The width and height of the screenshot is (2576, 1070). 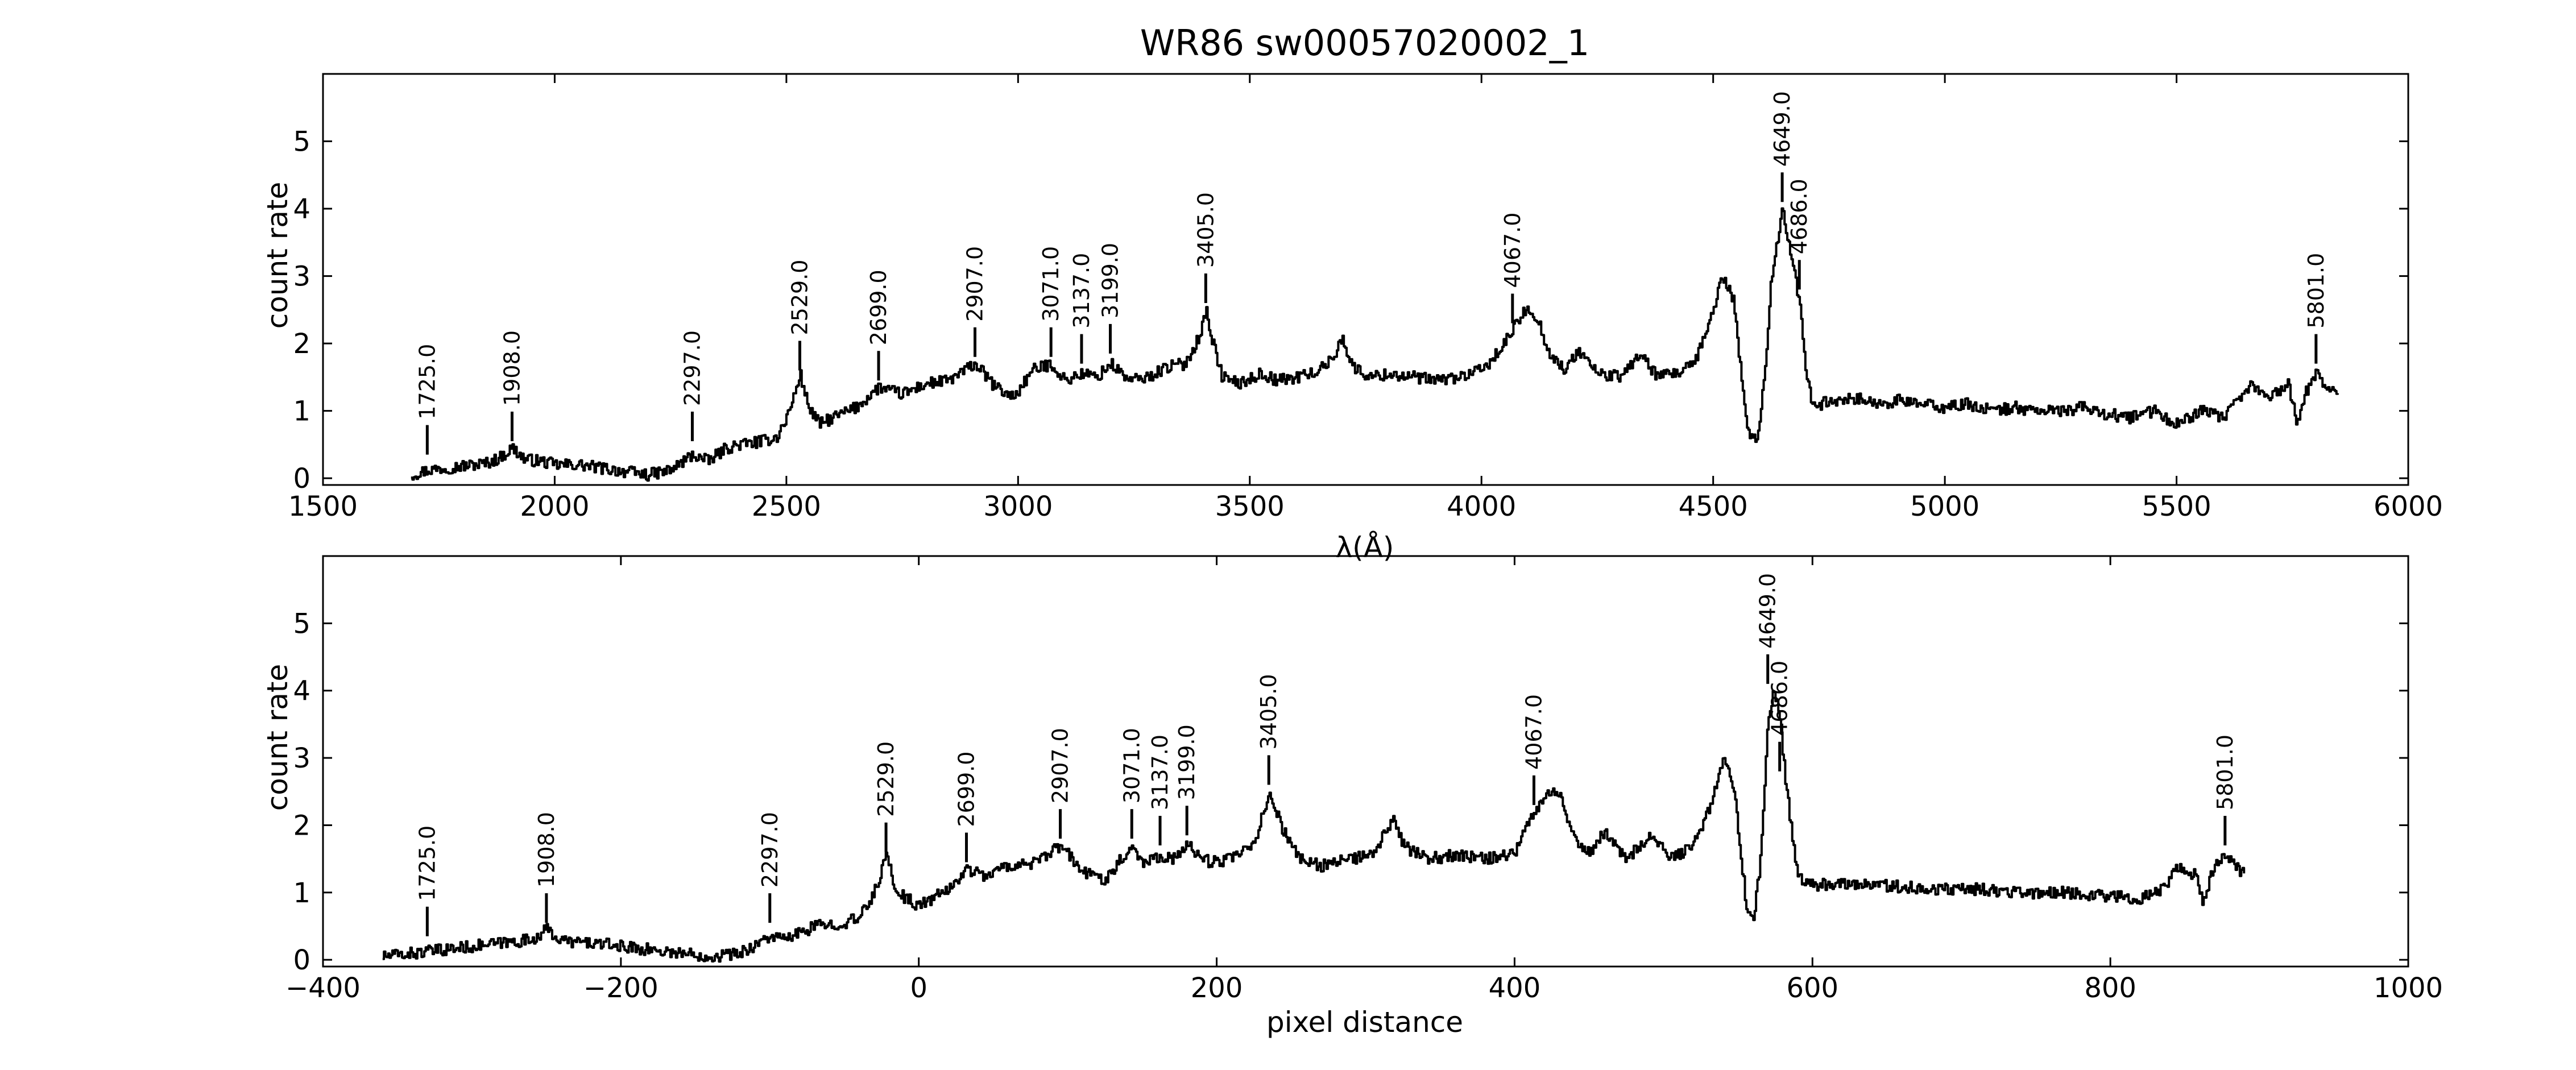 What do you see at coordinates (1779, 699) in the screenshot?
I see `bottom-line-label: 4686.0` at bounding box center [1779, 699].